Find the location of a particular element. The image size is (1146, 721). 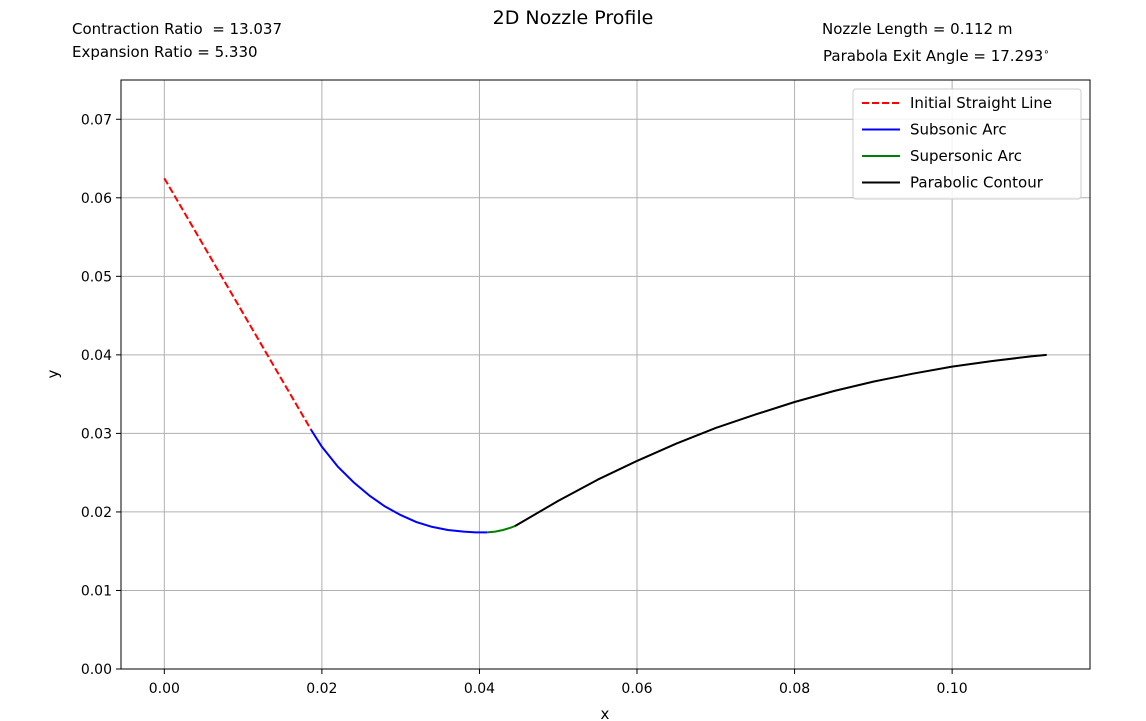

nozzle-length-annotation: Nozzle Length = 0.112 m is located at coordinates (917, 29).